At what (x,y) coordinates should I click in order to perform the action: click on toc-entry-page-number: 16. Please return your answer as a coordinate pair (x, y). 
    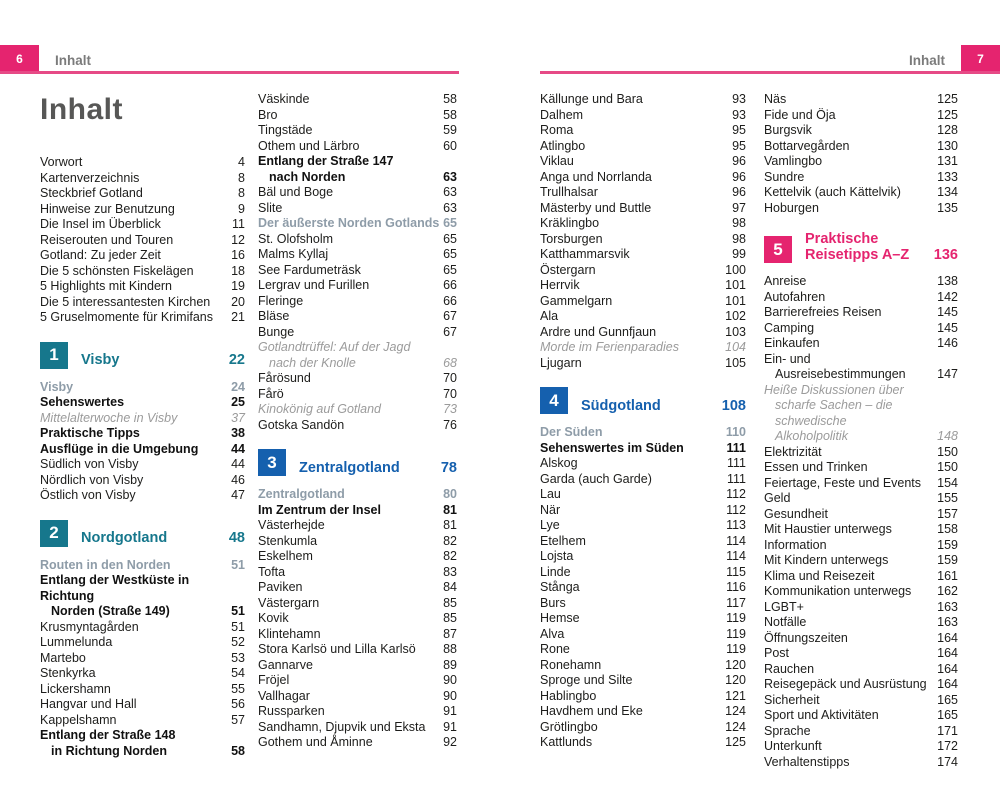
    Looking at the image, I should click on (238, 255).